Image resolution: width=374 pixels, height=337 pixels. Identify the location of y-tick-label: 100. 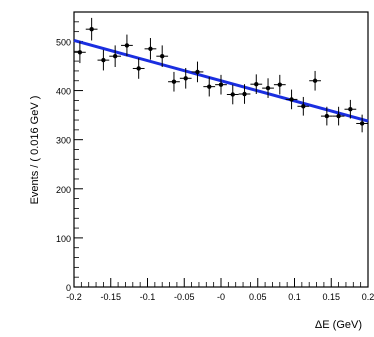
(63, 239).